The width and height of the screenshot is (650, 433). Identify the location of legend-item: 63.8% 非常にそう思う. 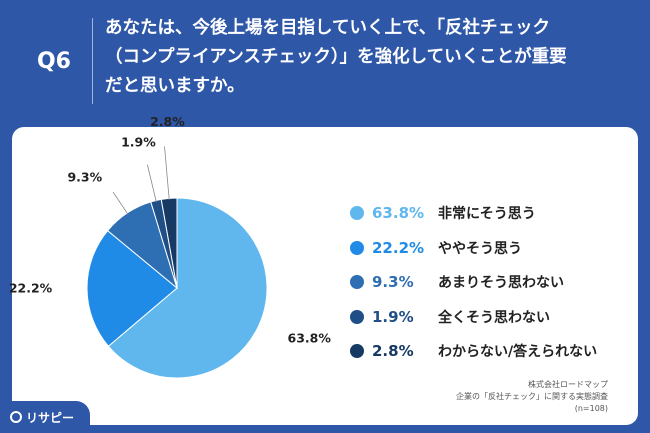
(473, 213).